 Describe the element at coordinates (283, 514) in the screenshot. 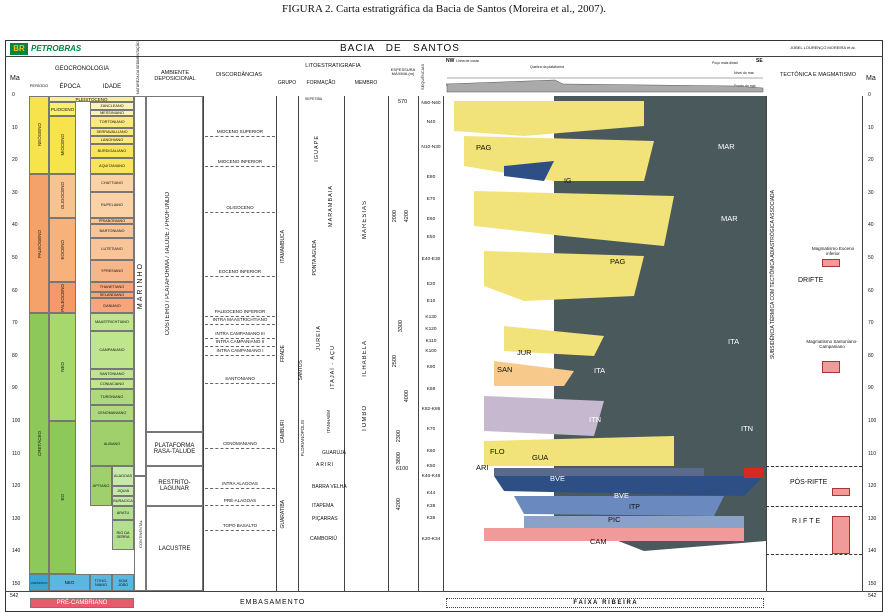

I see `grupo-guaratiba: GUARATIBA` at that location.